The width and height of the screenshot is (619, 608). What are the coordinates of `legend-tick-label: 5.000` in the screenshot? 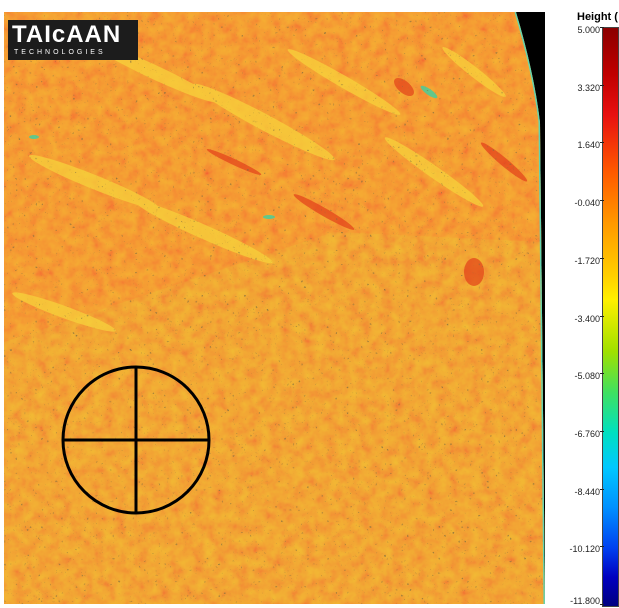 It's located at (588, 30).